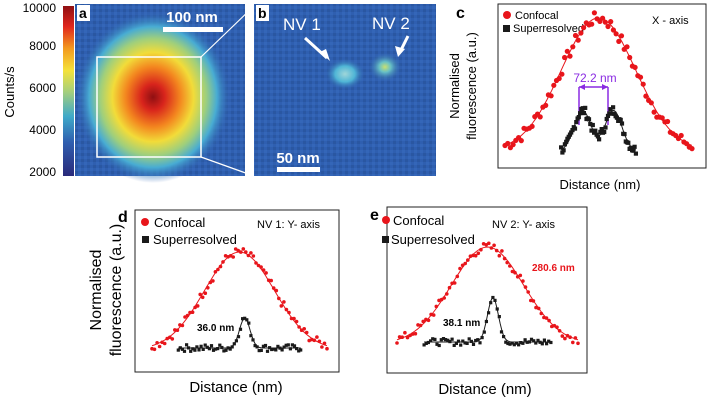 The width and height of the screenshot is (708, 401). What do you see at coordinates (288, 225) in the screenshot?
I see `axis-note: NV 1: Y- axis` at bounding box center [288, 225].